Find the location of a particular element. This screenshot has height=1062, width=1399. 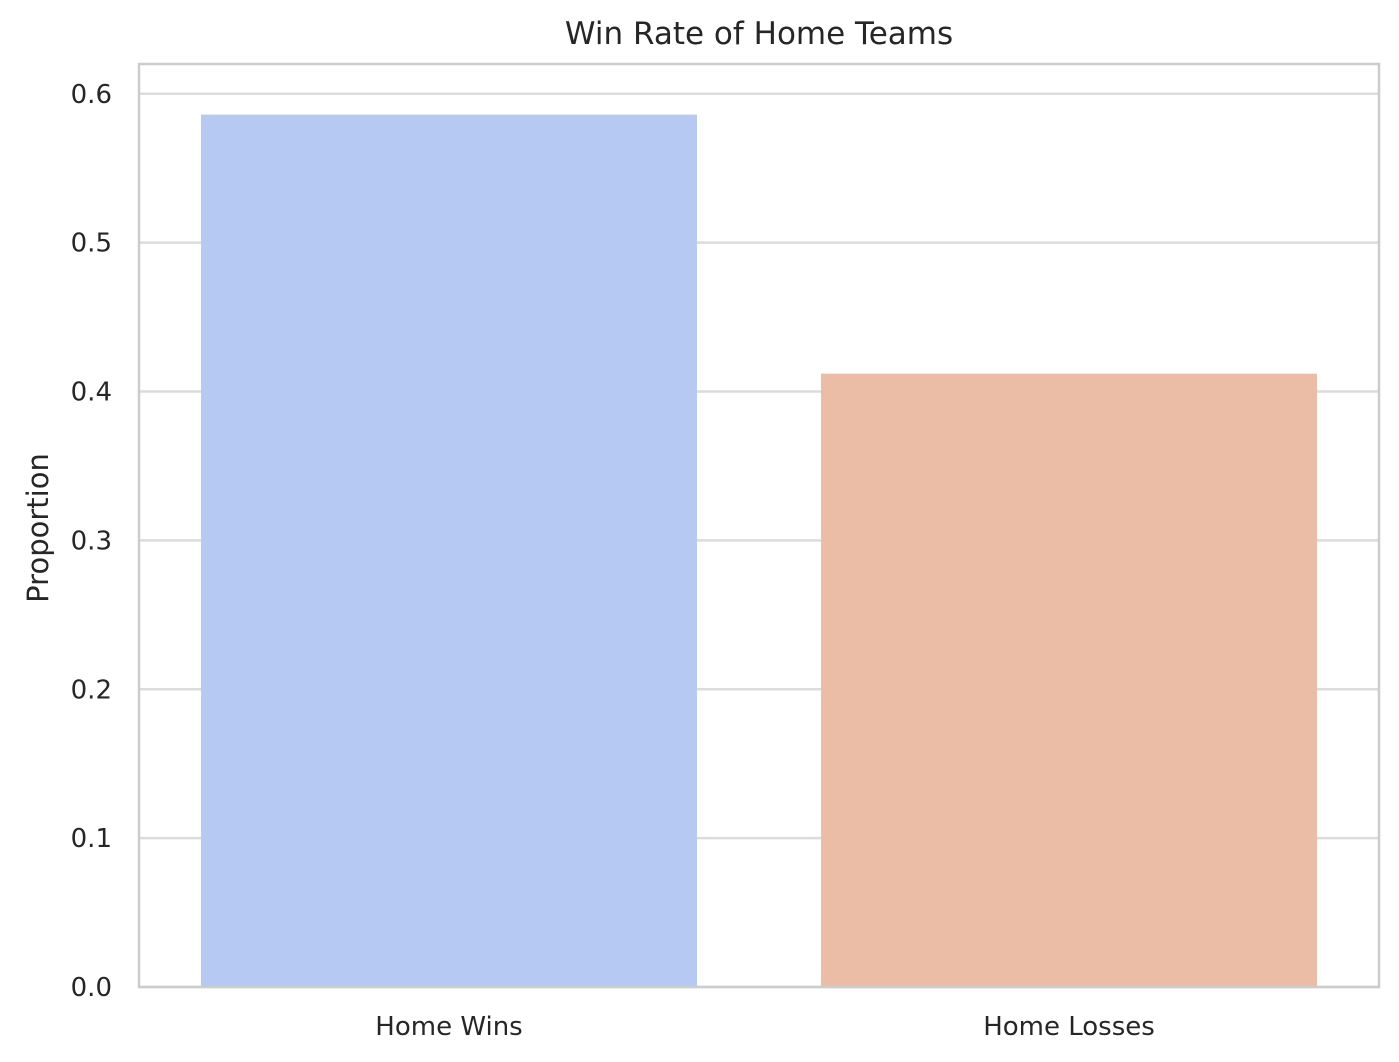

y-tick-label: 0.6 is located at coordinates (91, 95).